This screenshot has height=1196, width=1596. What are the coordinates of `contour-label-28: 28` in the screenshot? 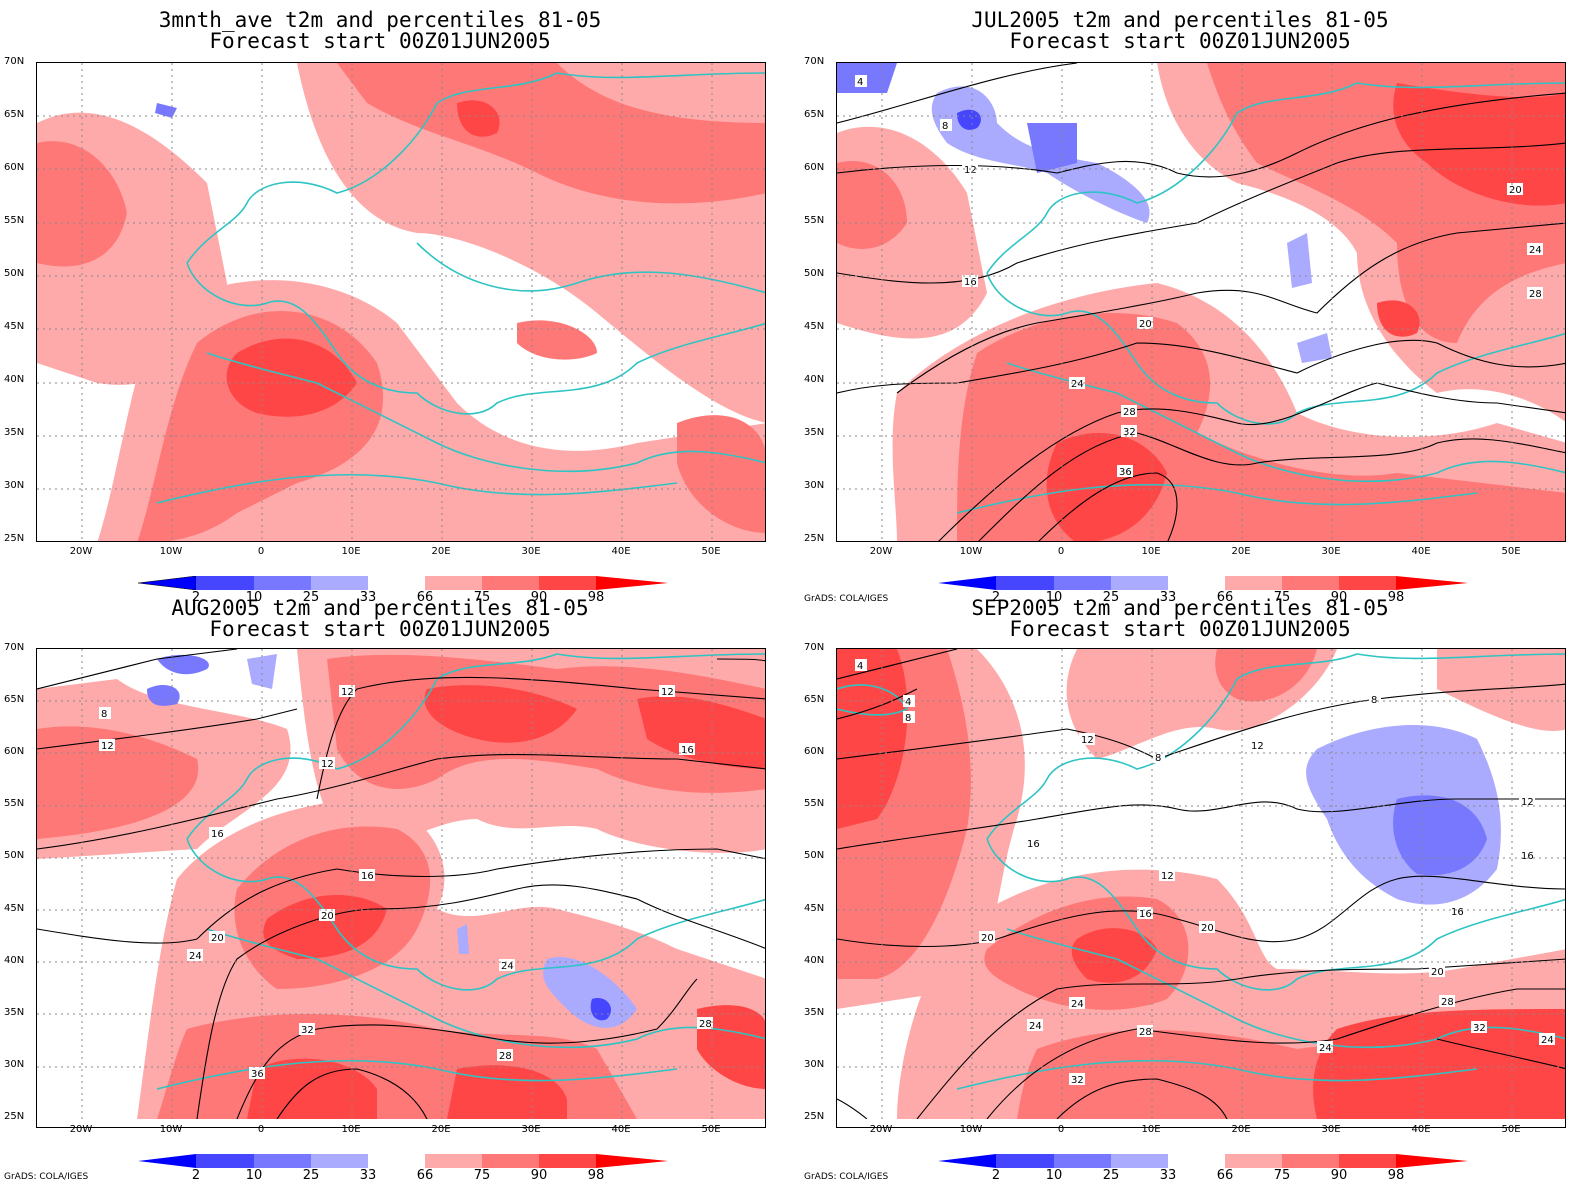 It's located at (1447, 1002).